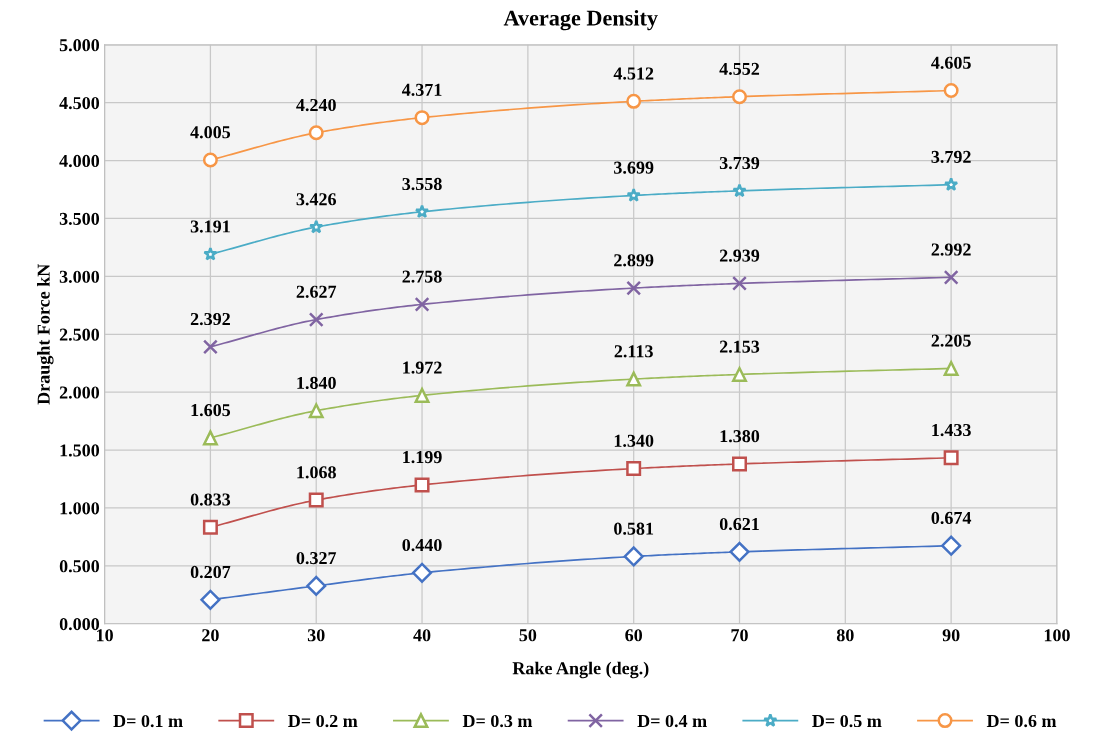  Describe the element at coordinates (316, 635) in the screenshot. I see `x-tick-label: 30` at that location.